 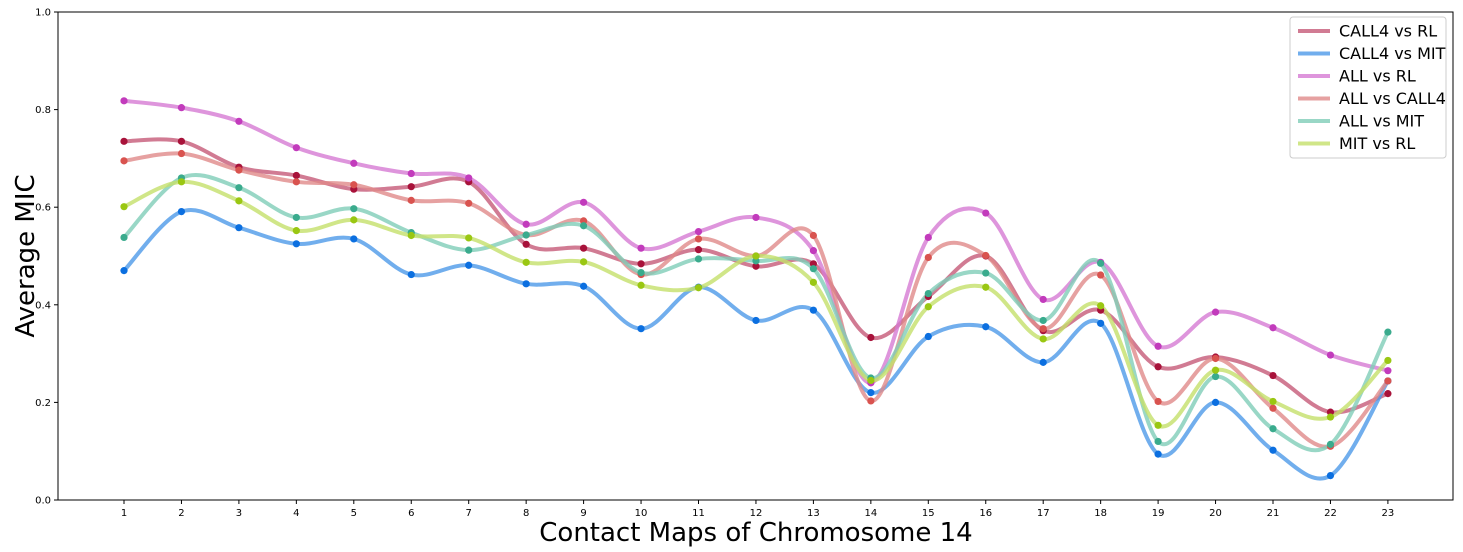 What do you see at coordinates (813, 513) in the screenshot?
I see `x-tick-label-13: 13` at bounding box center [813, 513].